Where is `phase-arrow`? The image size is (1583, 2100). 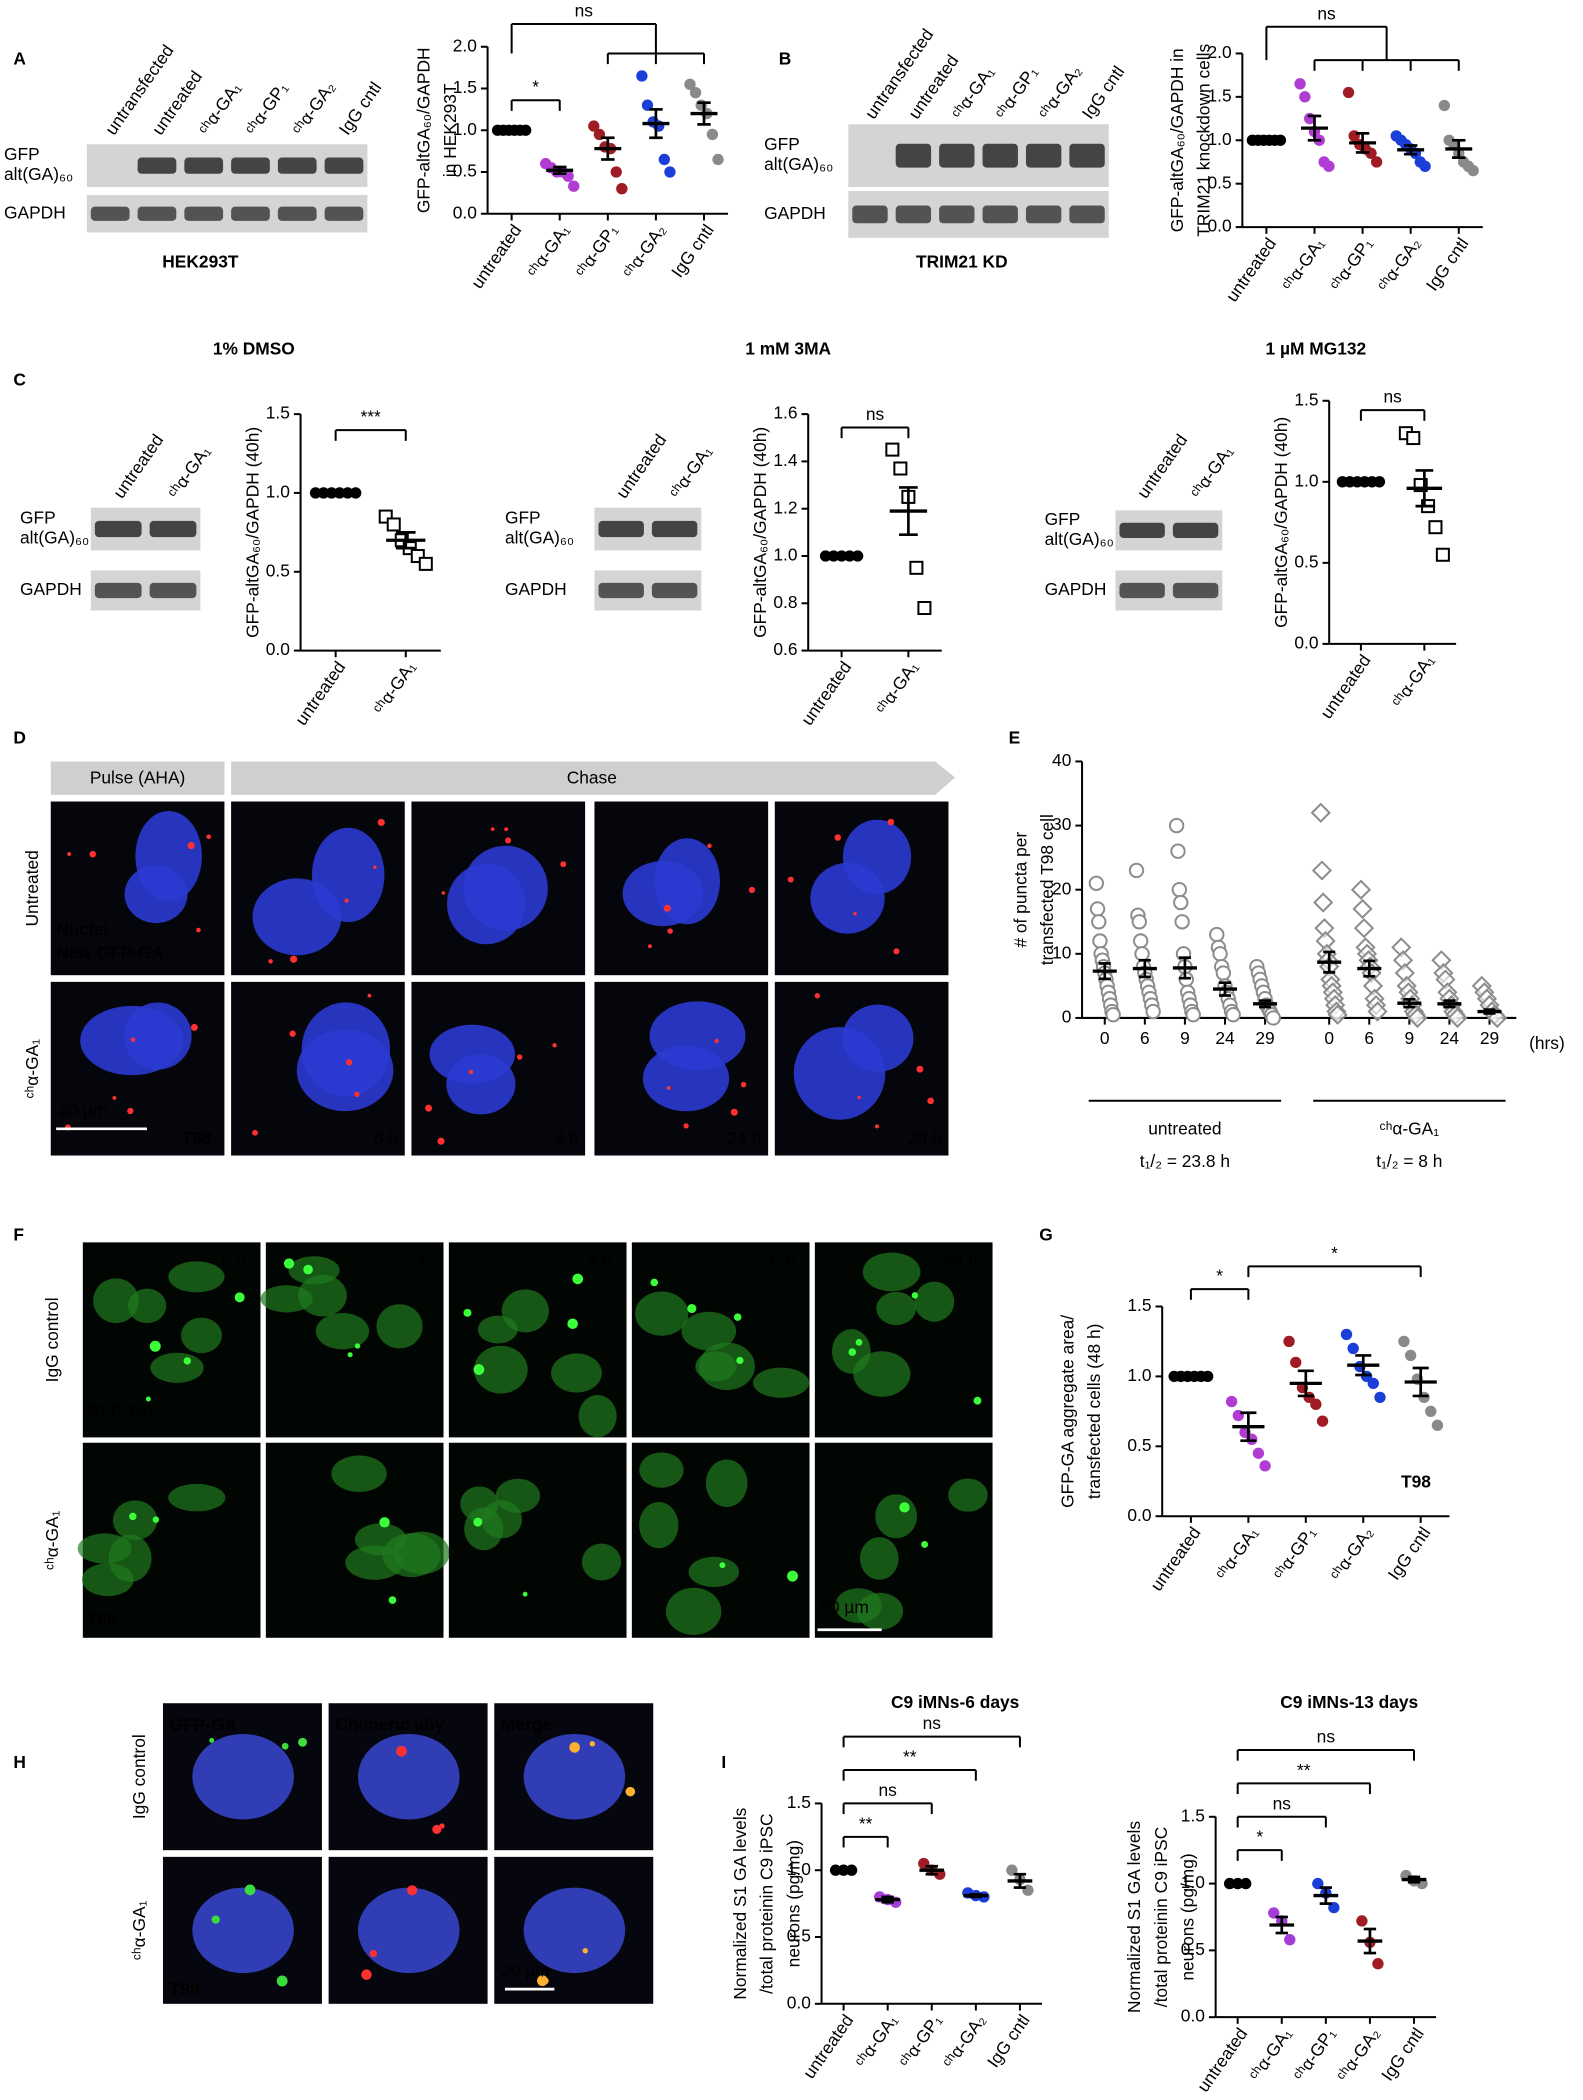 phase-arrow is located at coordinates (593, 778).